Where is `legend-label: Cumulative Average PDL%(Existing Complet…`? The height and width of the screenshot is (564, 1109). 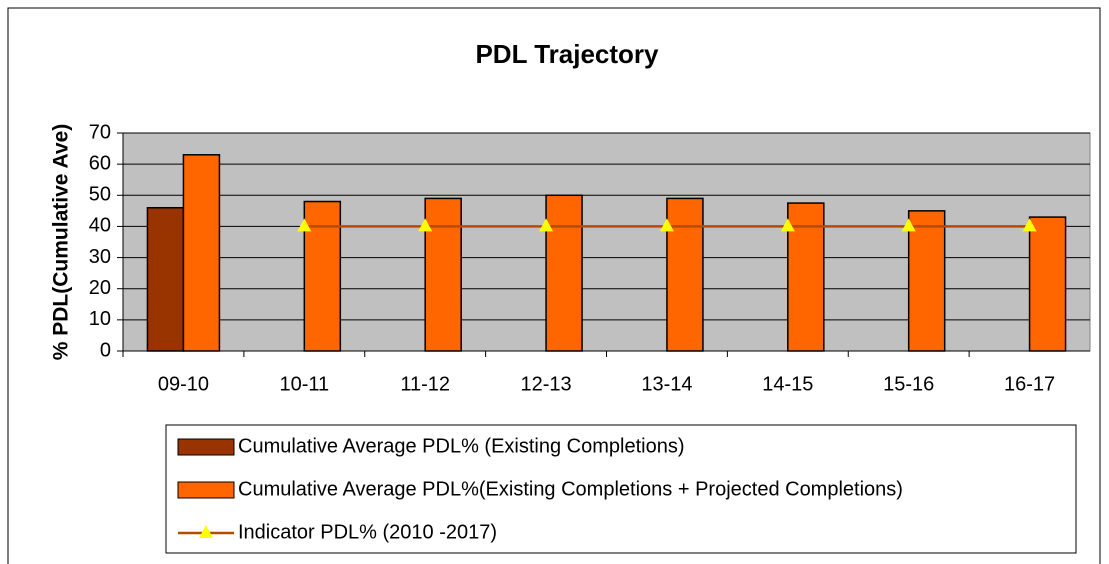
legend-label: Cumulative Average PDL%(Existing Complet… is located at coordinates (570, 489).